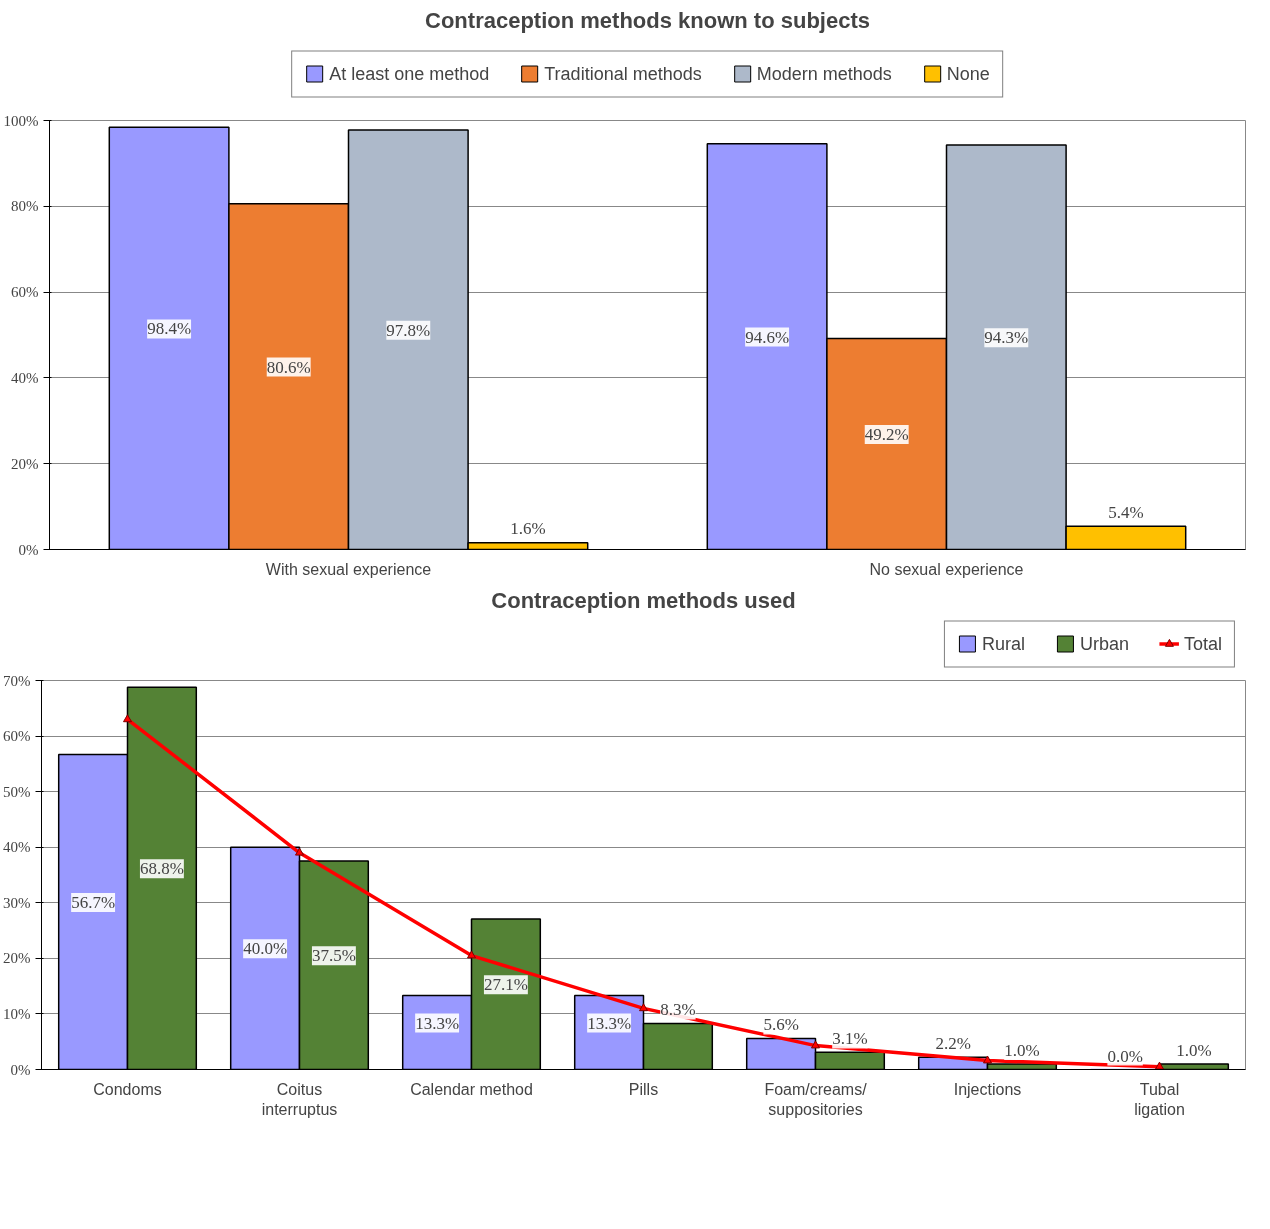 This screenshot has height=1229, width=1270. What do you see at coordinates (288, 367) in the screenshot?
I see `data-label: 80.6%` at bounding box center [288, 367].